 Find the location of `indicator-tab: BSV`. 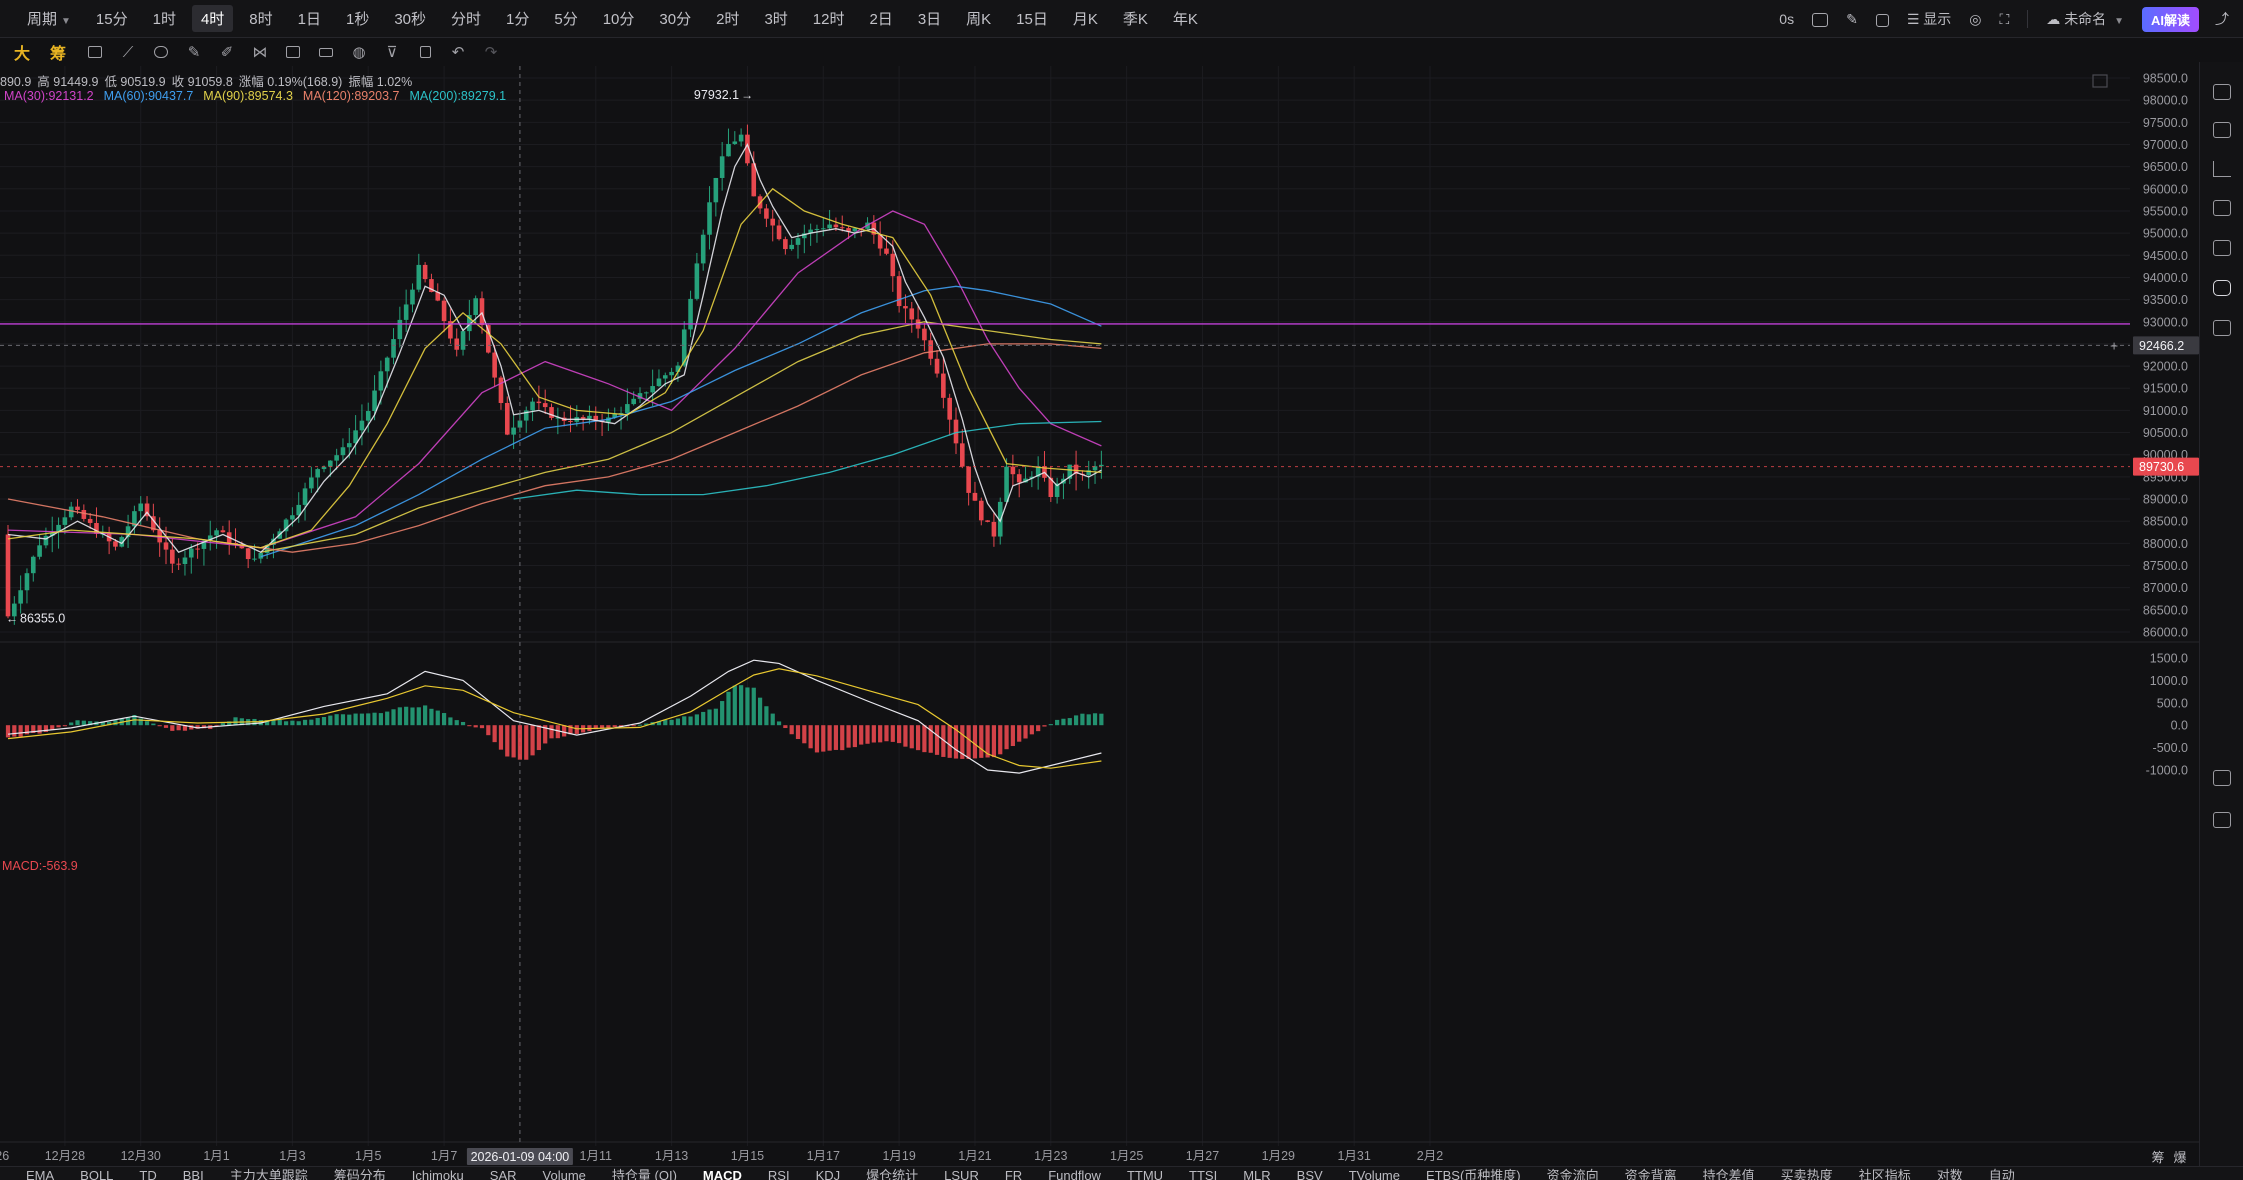

indicator-tab: BSV is located at coordinates (1309, 1174).